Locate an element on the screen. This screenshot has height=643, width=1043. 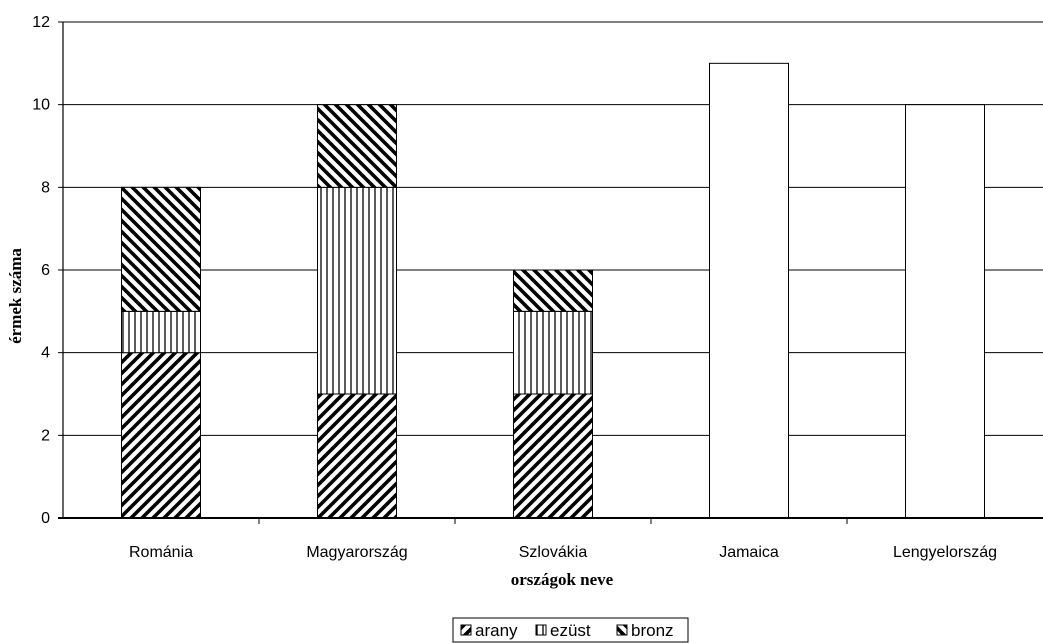
legend-swatch-ezüst is located at coordinates (541, 630).